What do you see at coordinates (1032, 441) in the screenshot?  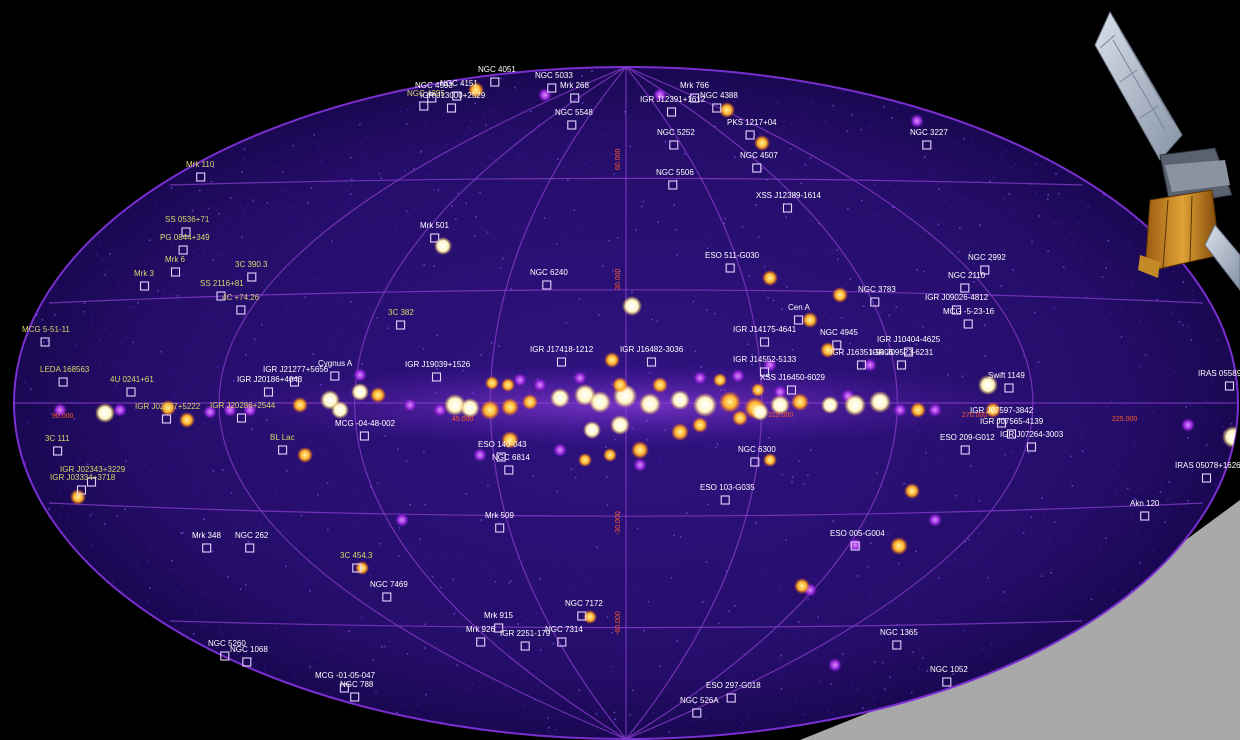 I see `source-label: IGR J07264-3003` at bounding box center [1032, 441].